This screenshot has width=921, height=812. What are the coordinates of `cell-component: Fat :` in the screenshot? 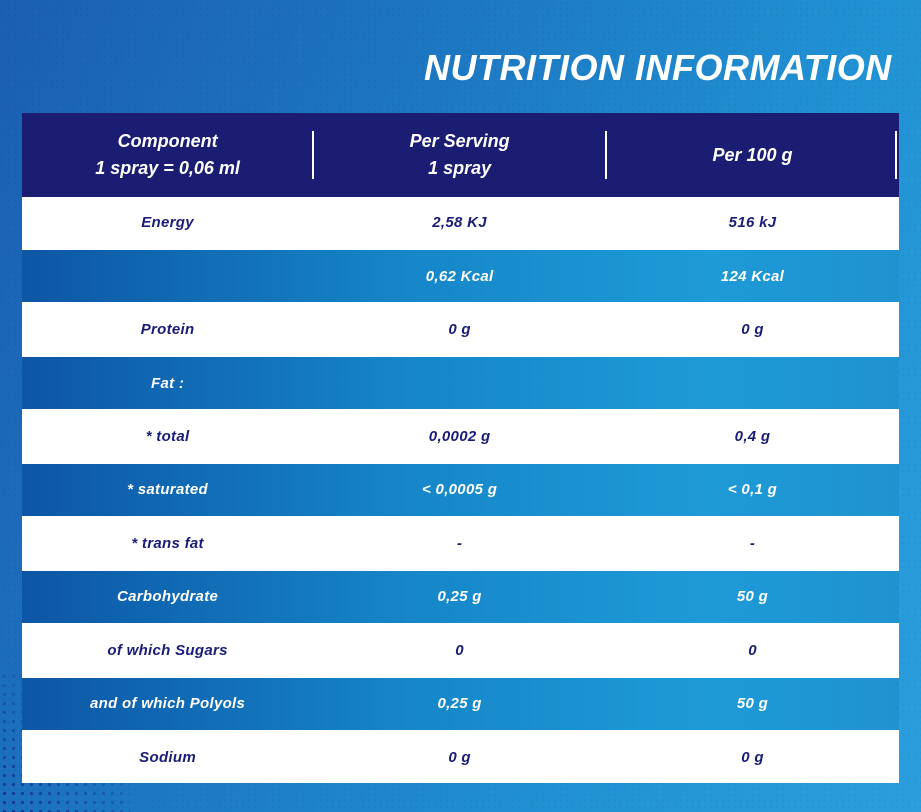 It's located at (167, 383).